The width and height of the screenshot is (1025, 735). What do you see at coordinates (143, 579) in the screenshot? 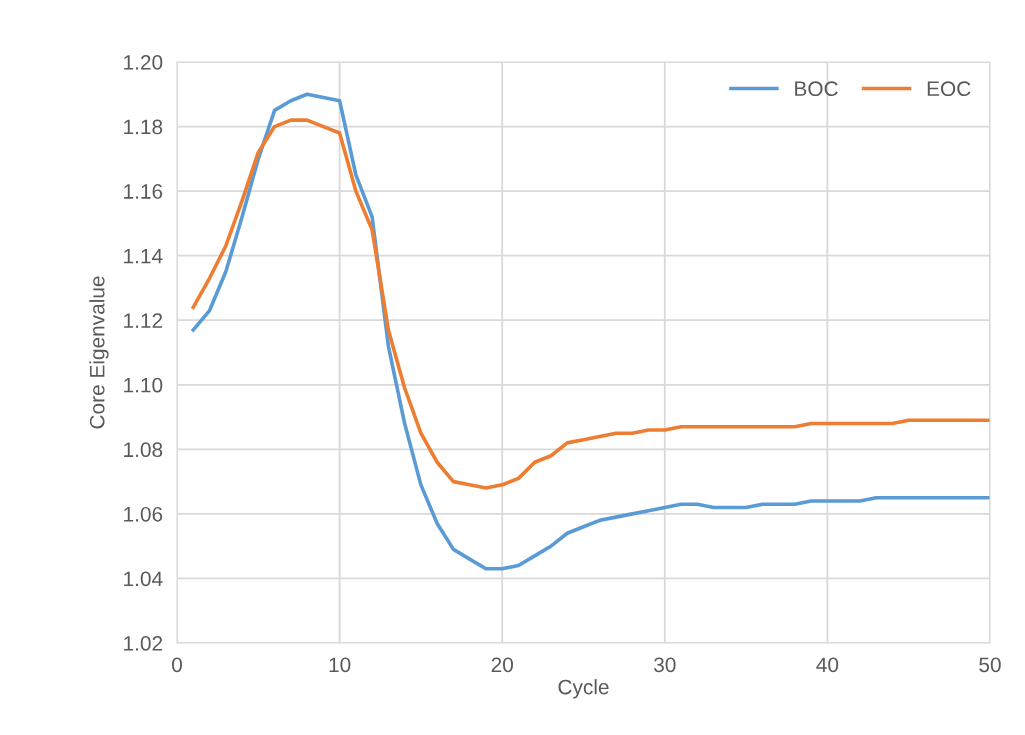
I see `y-tick-label: 1.04` at bounding box center [143, 579].